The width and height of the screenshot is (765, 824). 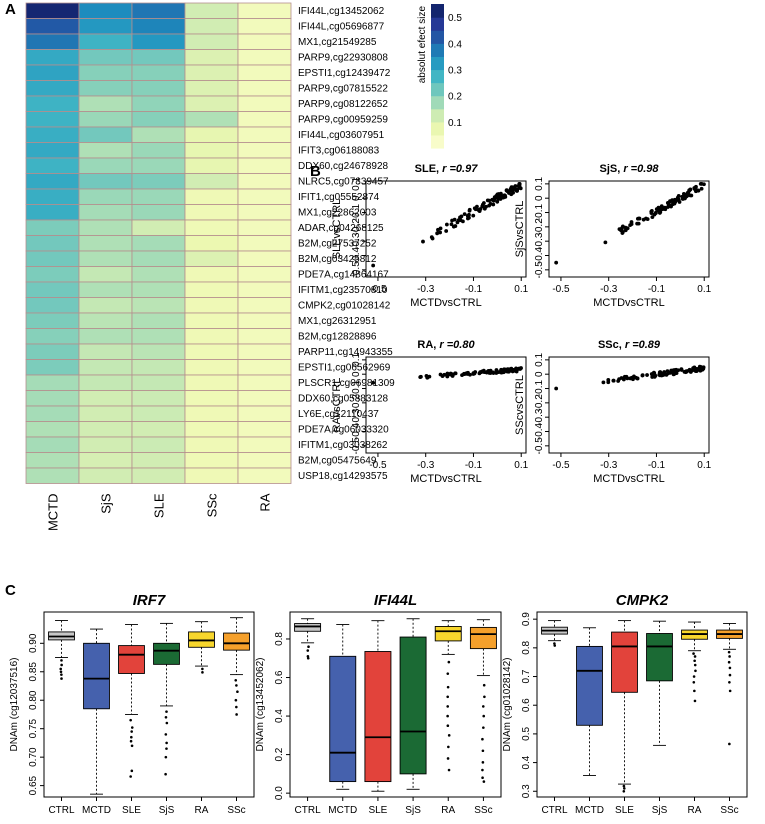 What do you see at coordinates (308, 627) in the screenshot?
I see `boxplot-box-ctrl` at bounding box center [308, 627].